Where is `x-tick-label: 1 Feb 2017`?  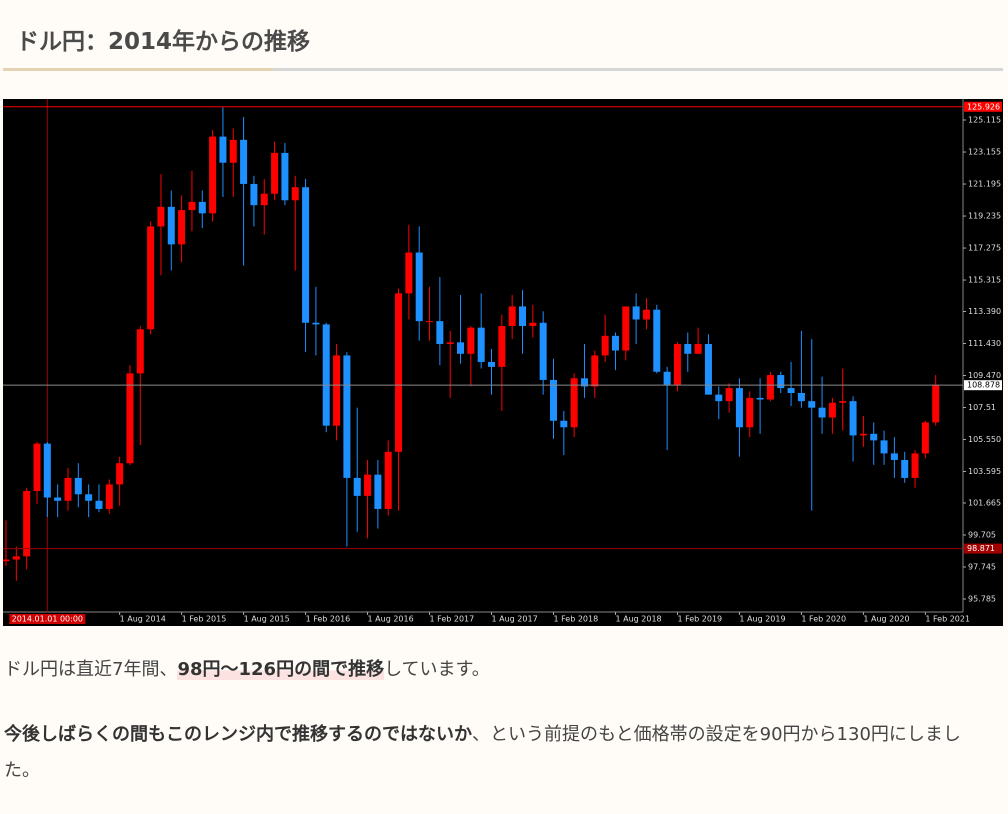
x-tick-label: 1 Feb 2017 is located at coordinates (452, 619).